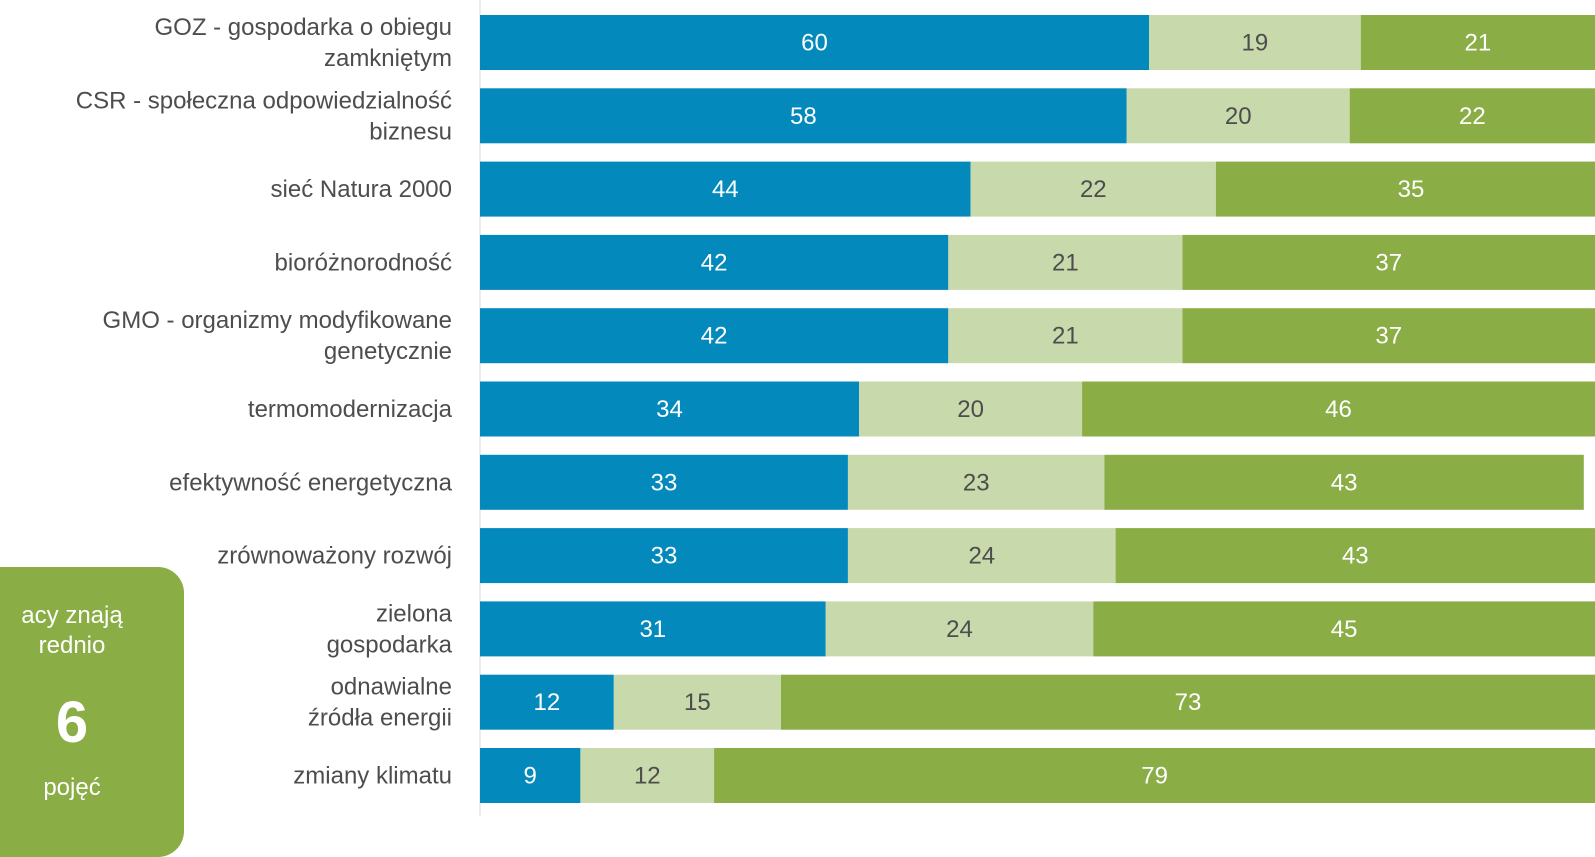 Image resolution: width=1595 pixels, height=857 pixels. What do you see at coordinates (1255, 43) in the screenshot?
I see `data-label: 19` at bounding box center [1255, 43].